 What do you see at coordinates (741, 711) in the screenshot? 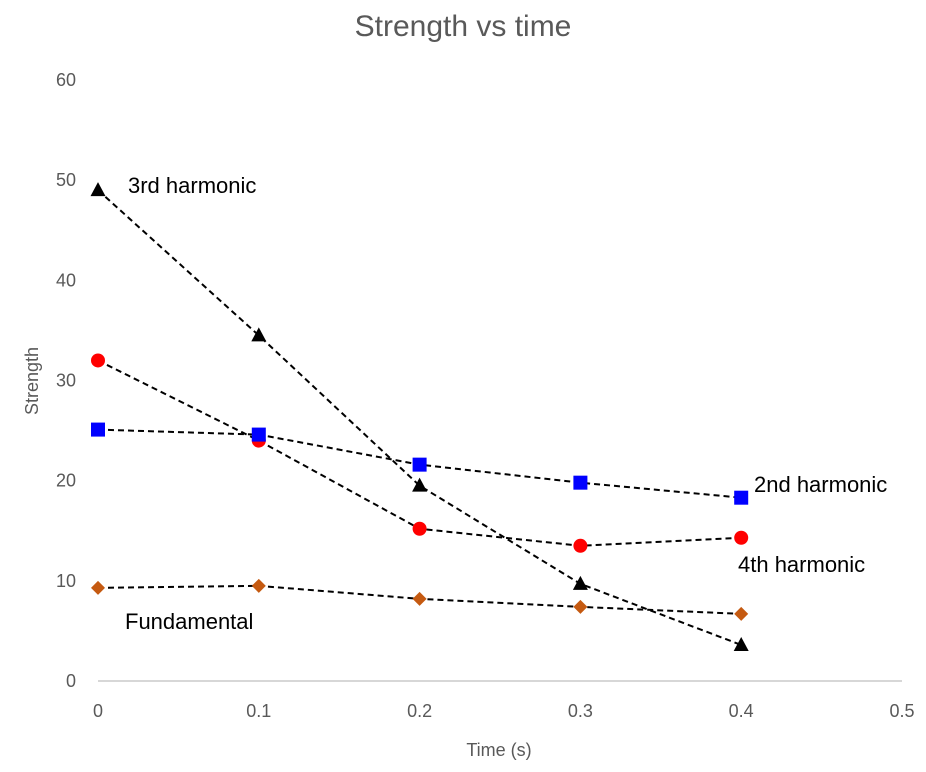
I see `x-tick-label: 0.4` at bounding box center [741, 711].